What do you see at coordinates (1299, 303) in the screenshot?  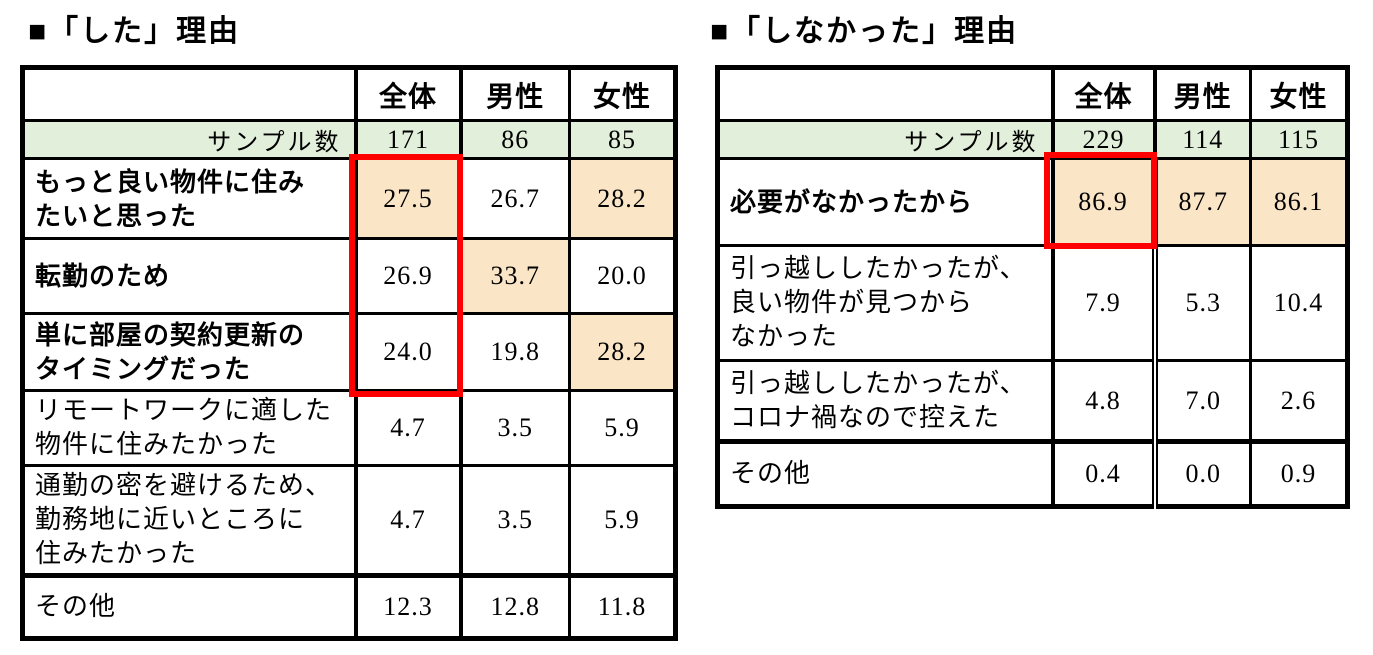 I see `value-cell: 10.4` at bounding box center [1299, 303].